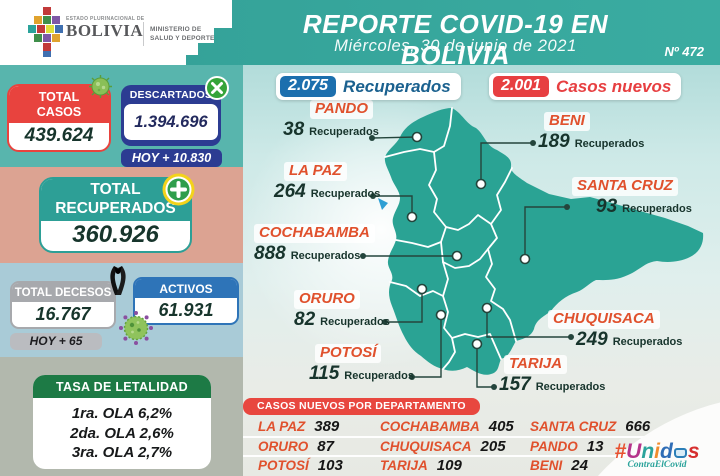 The width and height of the screenshot is (720, 476). Describe the element at coordinates (45, 32) in the screenshot. I see `bolivia-mosaic-logo` at that location.